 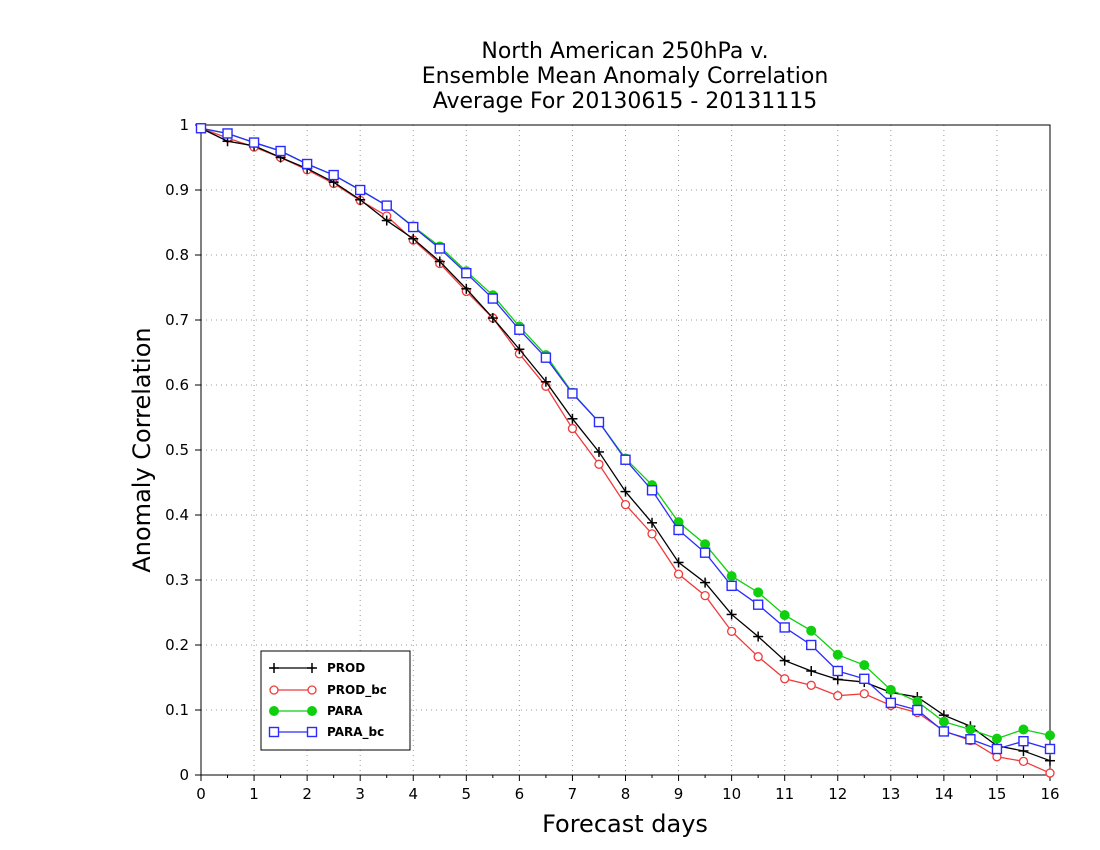 I want to click on y-tick-label: 0.7, so click(x=177, y=320).